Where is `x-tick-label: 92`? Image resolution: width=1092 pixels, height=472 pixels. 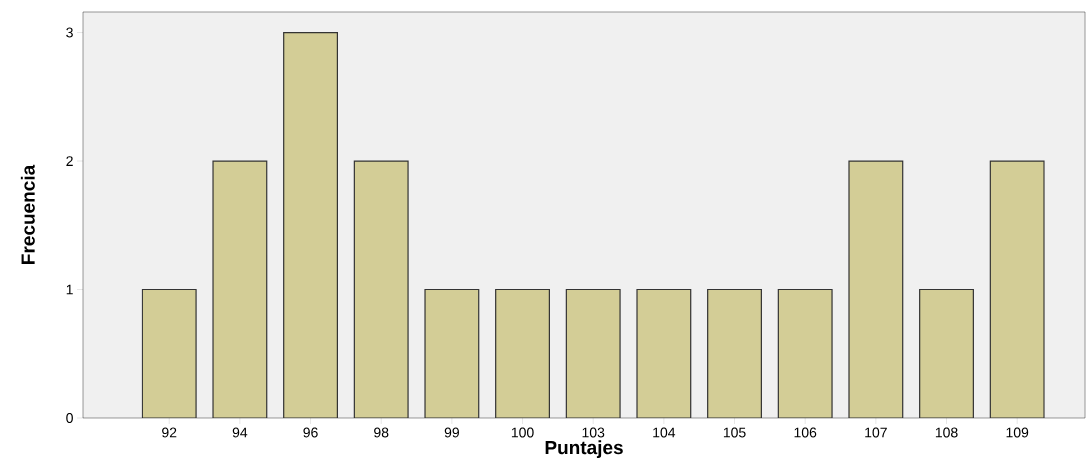 x-tick-label: 92 is located at coordinates (169, 432).